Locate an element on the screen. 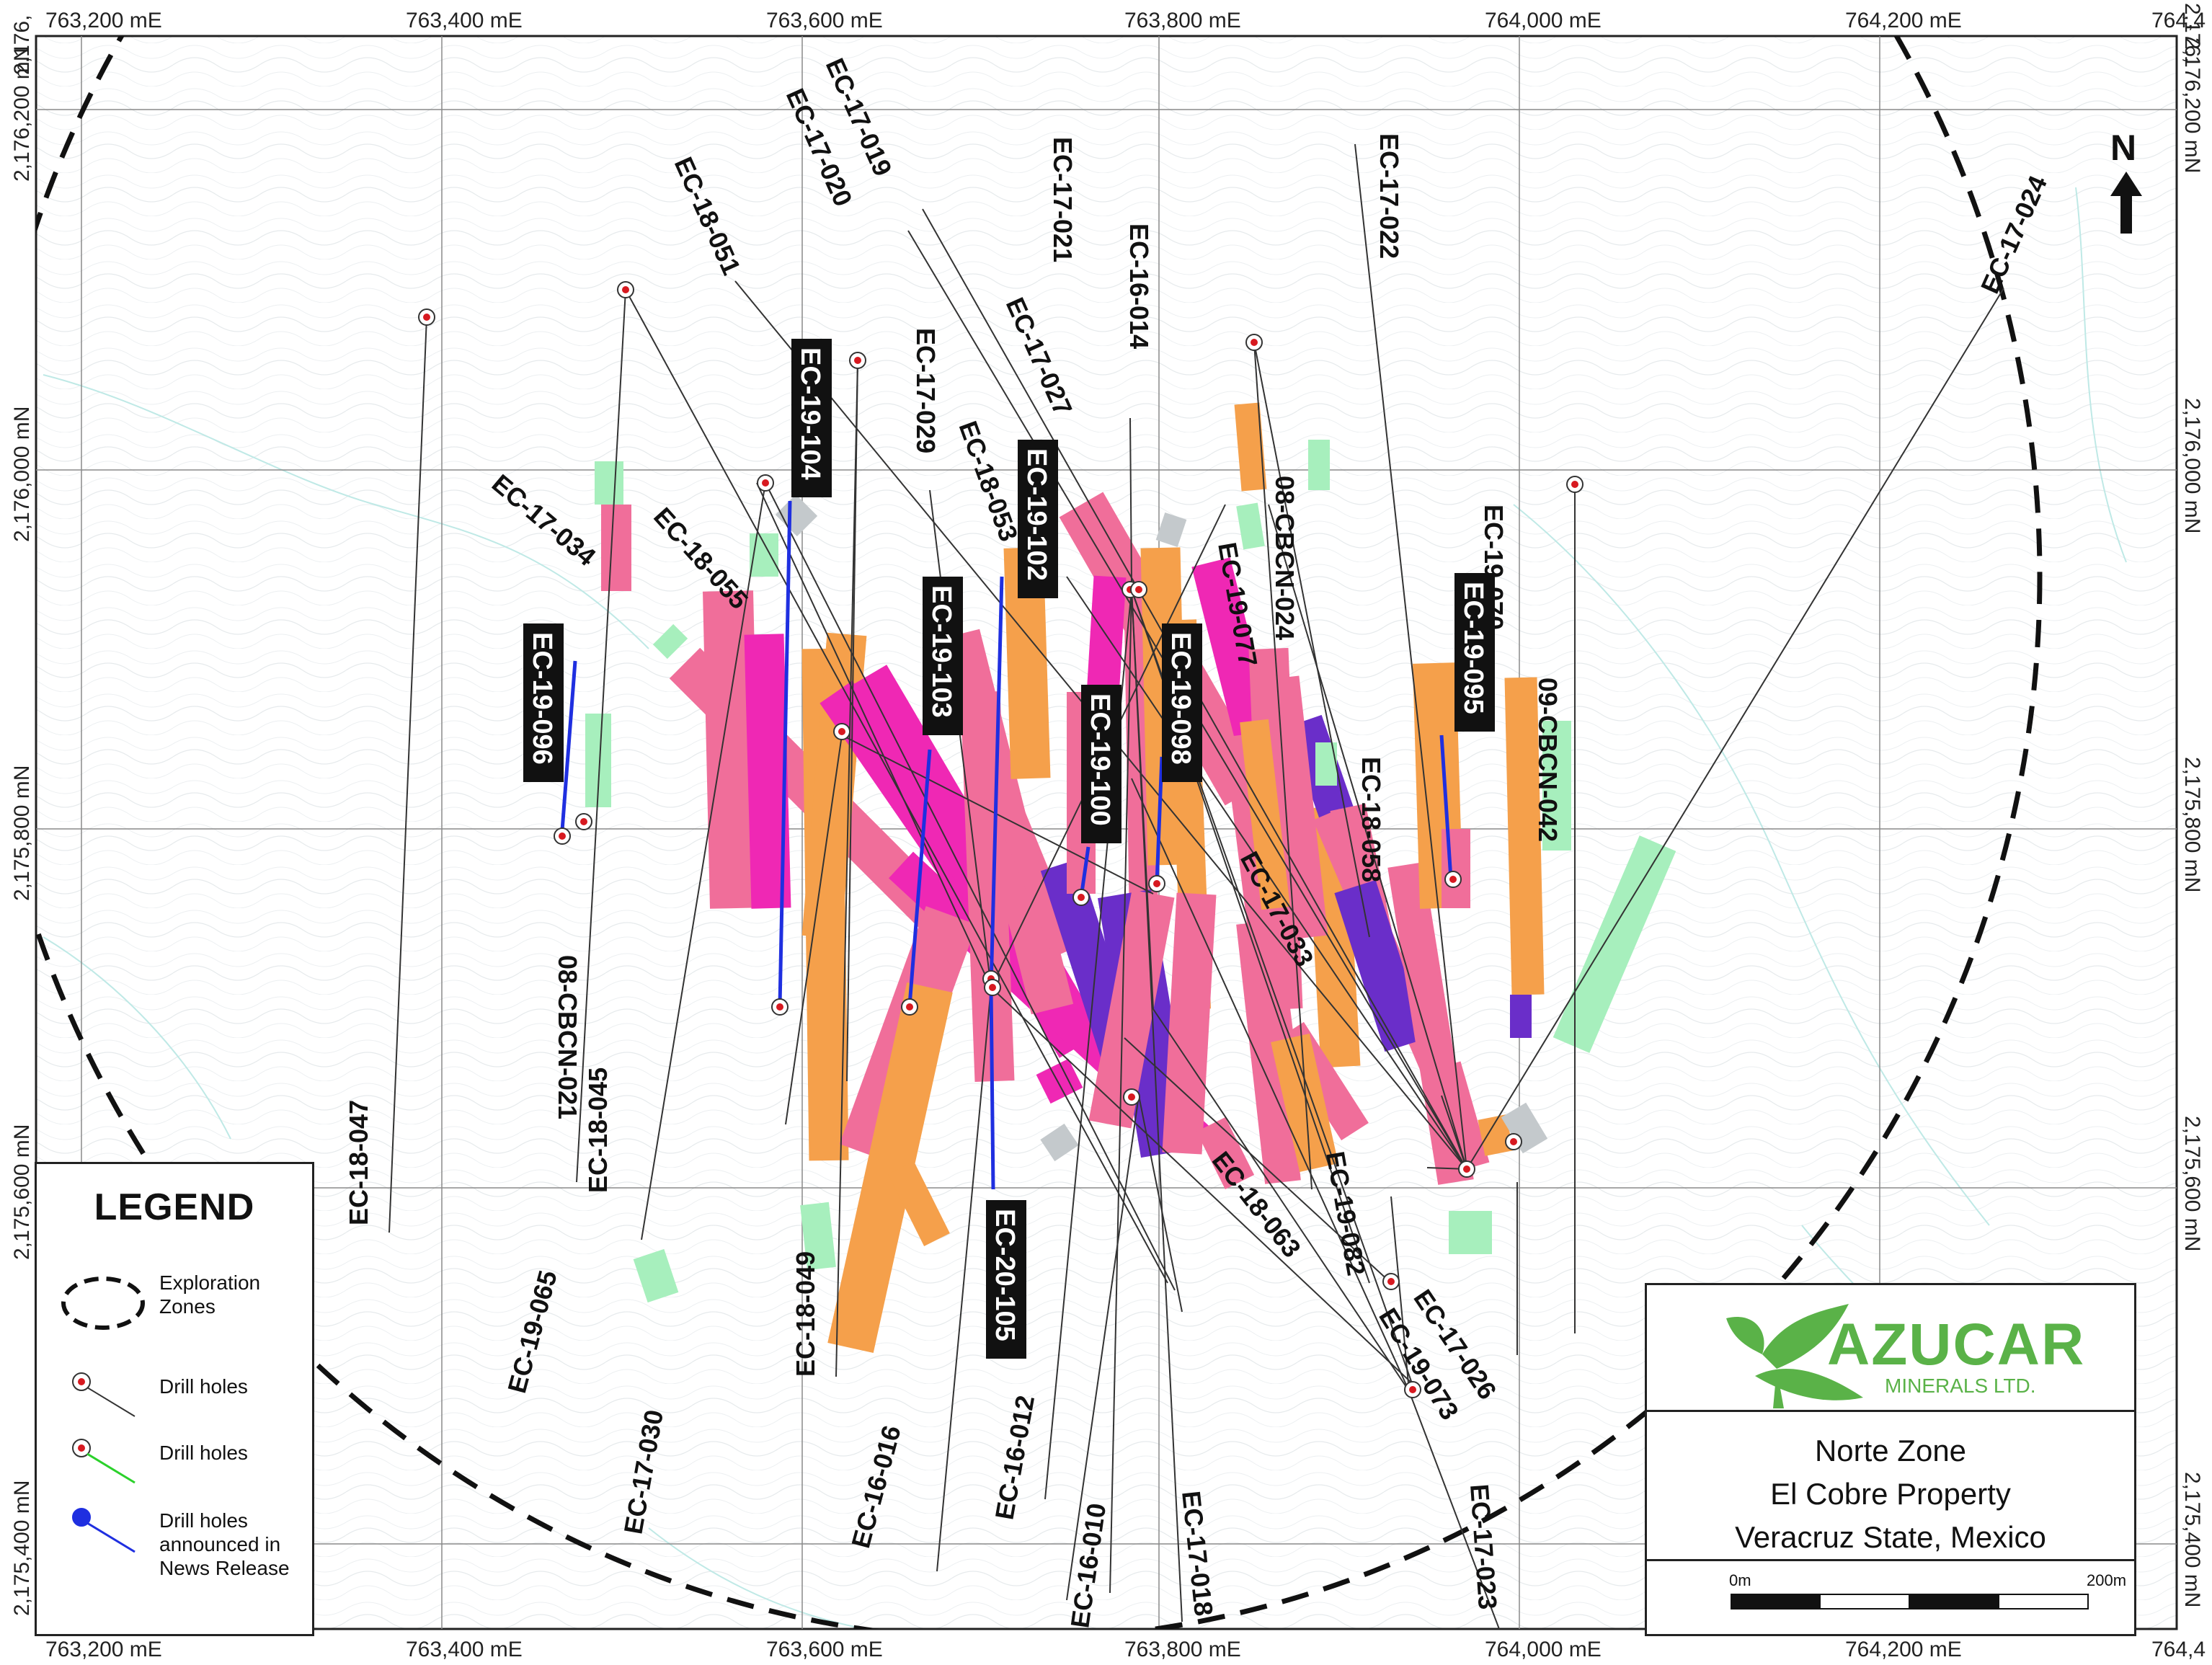 The image size is (2212, 1665). drill-hole-green-icon is located at coordinates (104, 1461).